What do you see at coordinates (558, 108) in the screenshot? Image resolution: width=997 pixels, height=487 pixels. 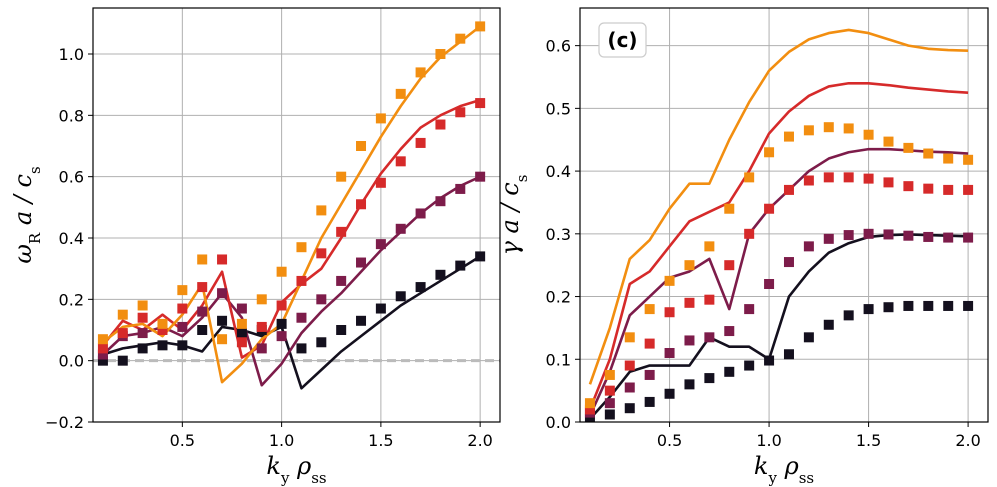 I see `y-tick-label: 0.5` at bounding box center [558, 108].